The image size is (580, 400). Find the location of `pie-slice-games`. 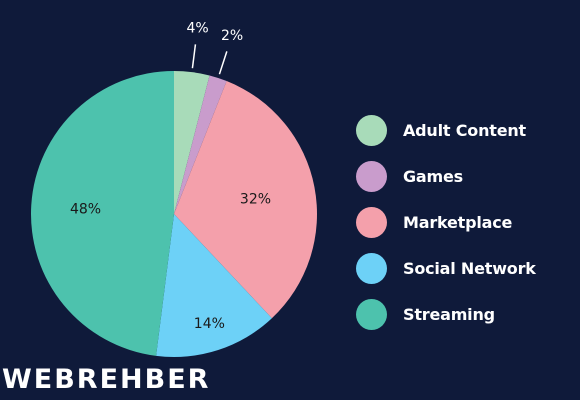

pie-slice-games is located at coordinates (200, 144).